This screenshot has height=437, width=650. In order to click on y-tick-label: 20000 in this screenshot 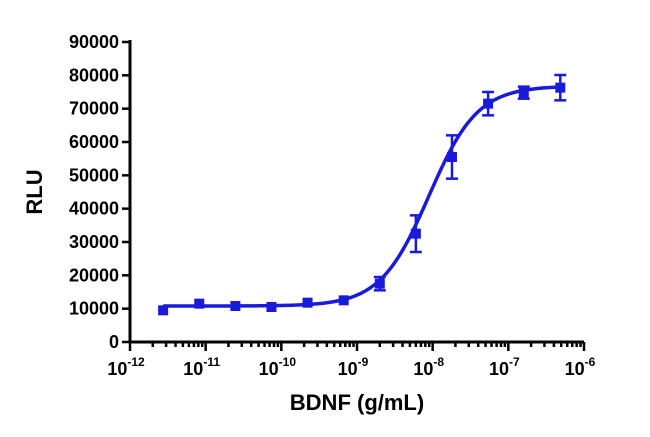, I will do `click(94, 275)`.